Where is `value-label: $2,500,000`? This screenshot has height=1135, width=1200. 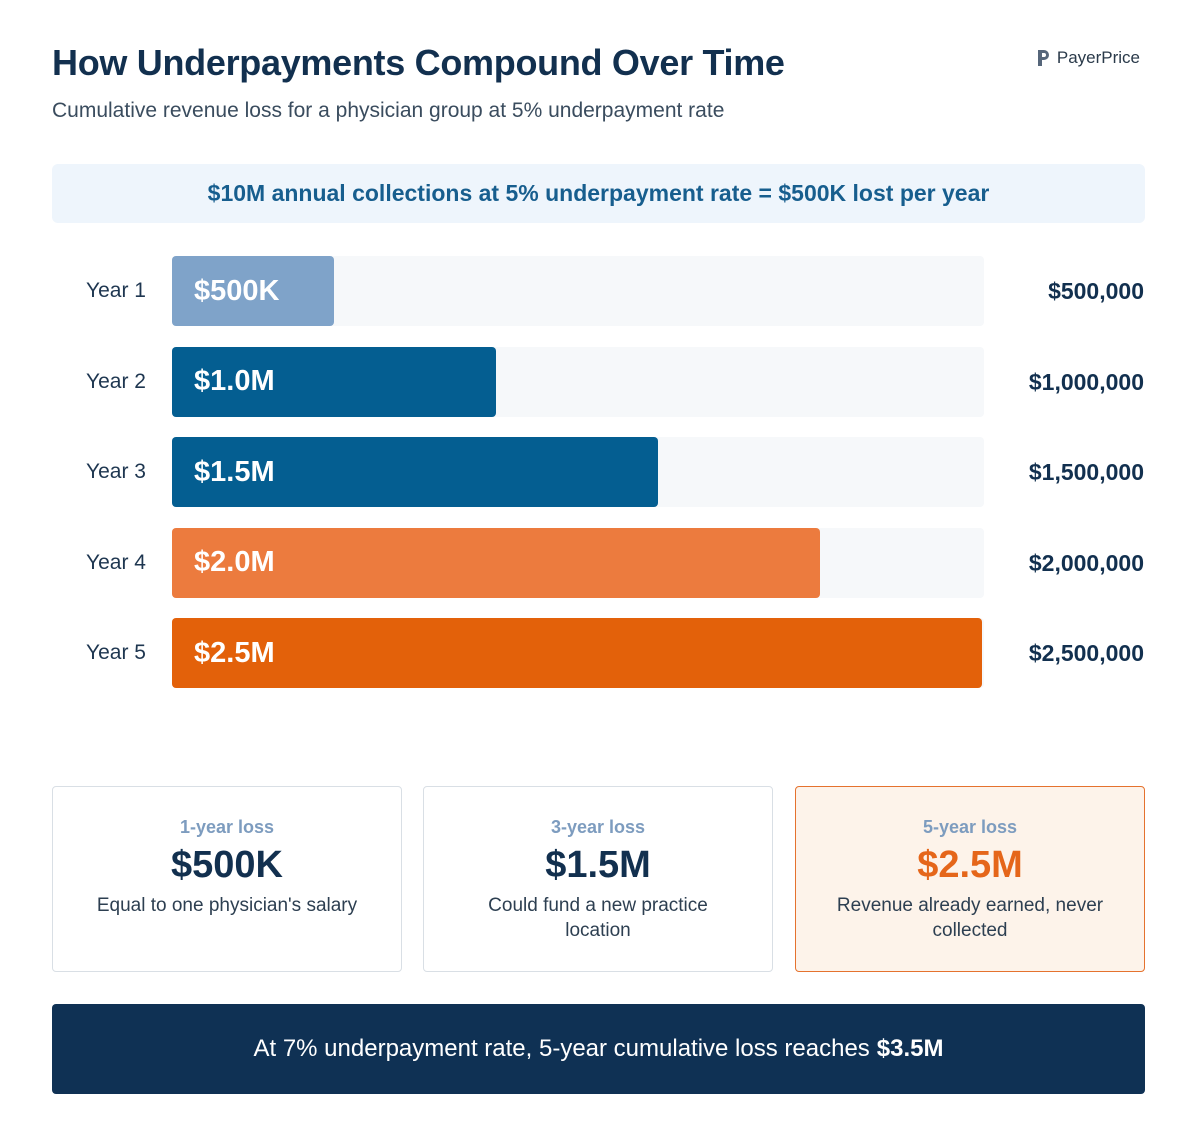
value-label: $2,500,000 is located at coordinates (1086, 653).